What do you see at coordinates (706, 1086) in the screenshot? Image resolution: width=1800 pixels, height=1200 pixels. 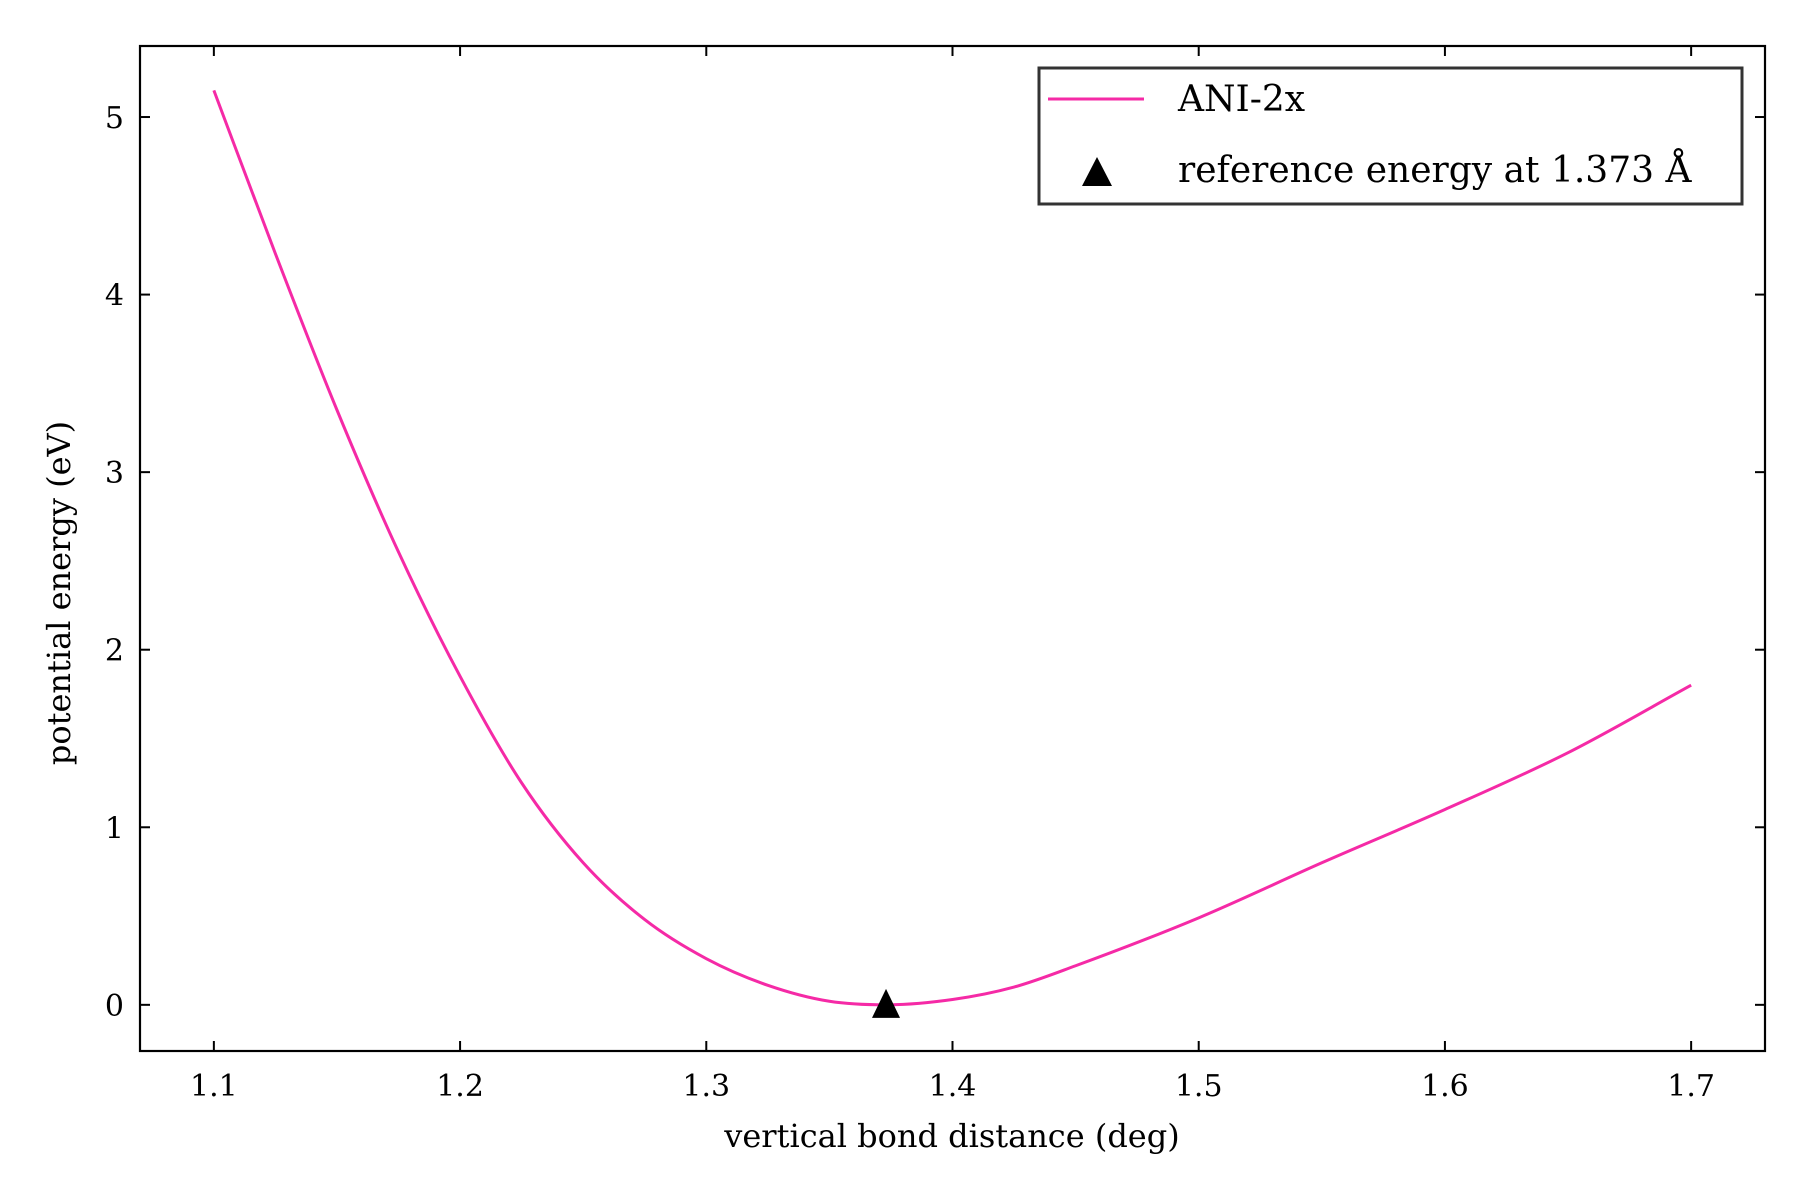 I see `x-tick-label: 1.3` at bounding box center [706, 1086].